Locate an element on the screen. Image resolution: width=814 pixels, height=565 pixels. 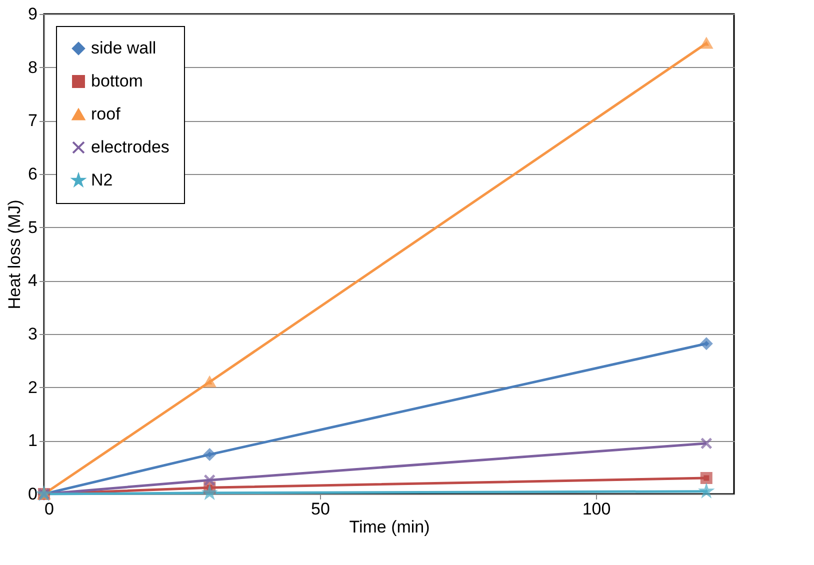
y-tick-label: 0 is located at coordinates (33, 494).